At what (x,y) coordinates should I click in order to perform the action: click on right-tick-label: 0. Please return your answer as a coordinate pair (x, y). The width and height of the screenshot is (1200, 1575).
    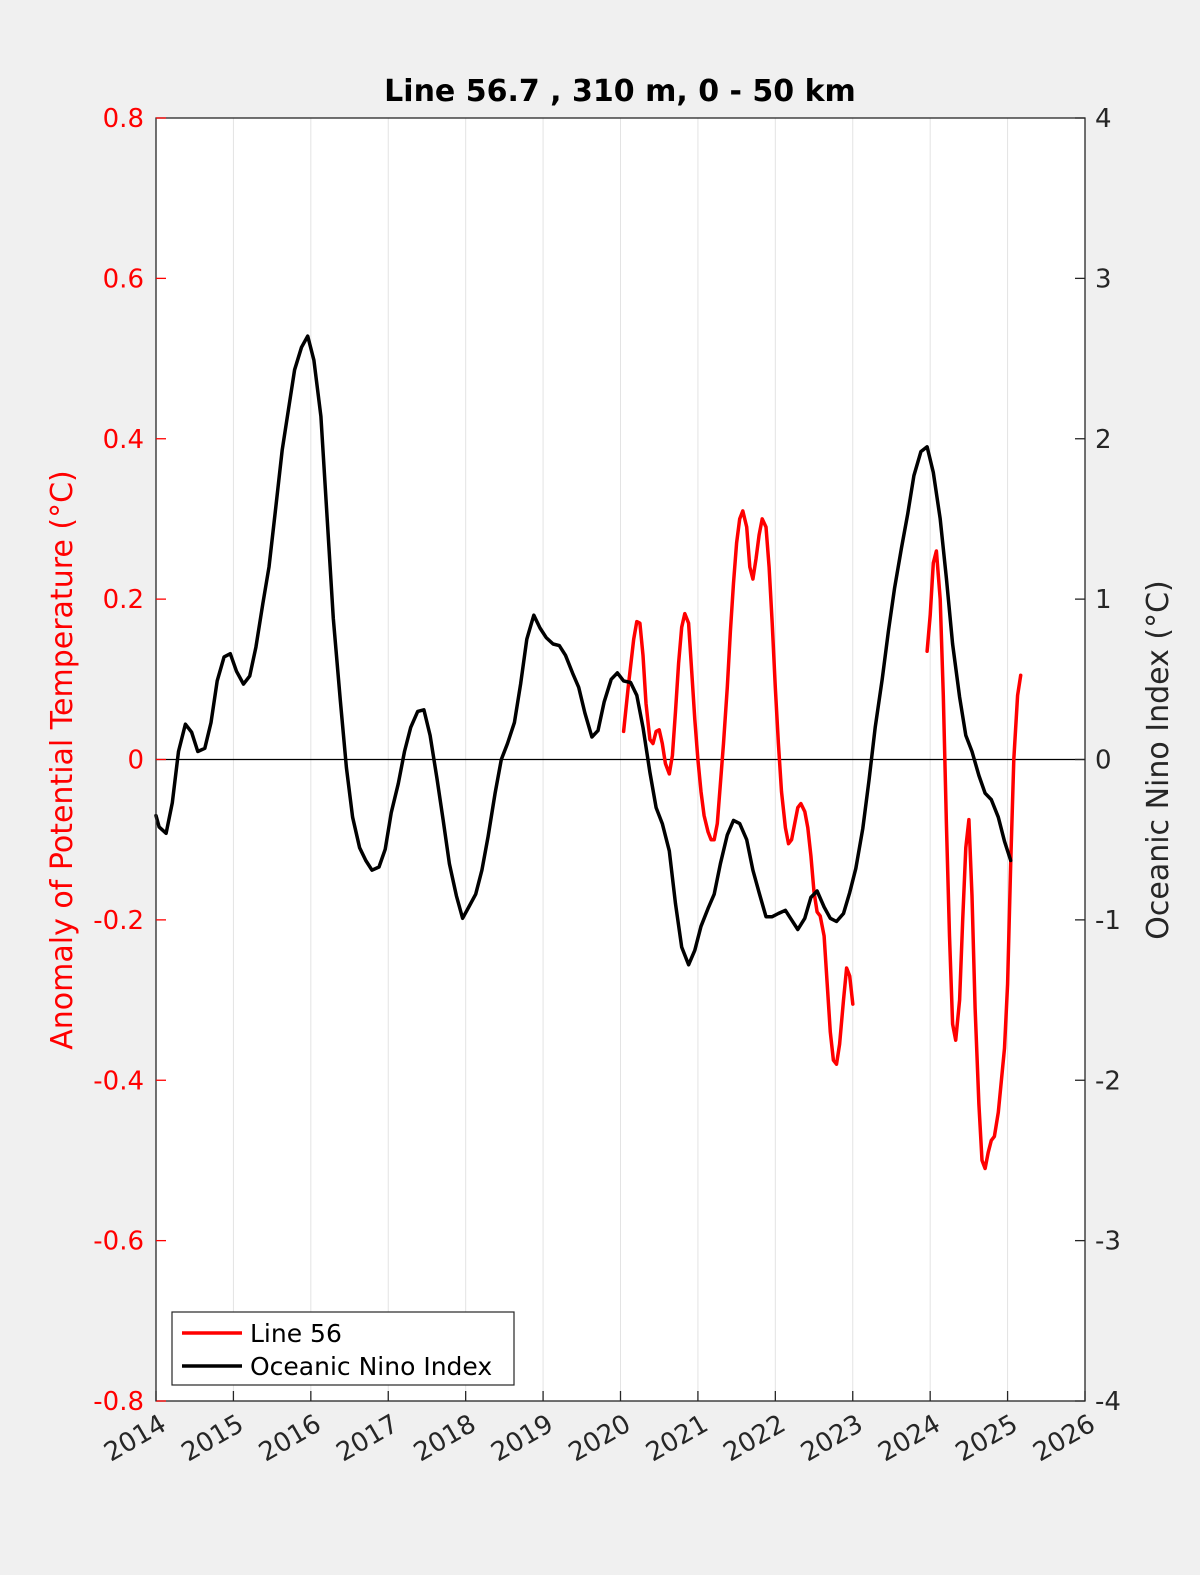
    Looking at the image, I should click on (1103, 761).